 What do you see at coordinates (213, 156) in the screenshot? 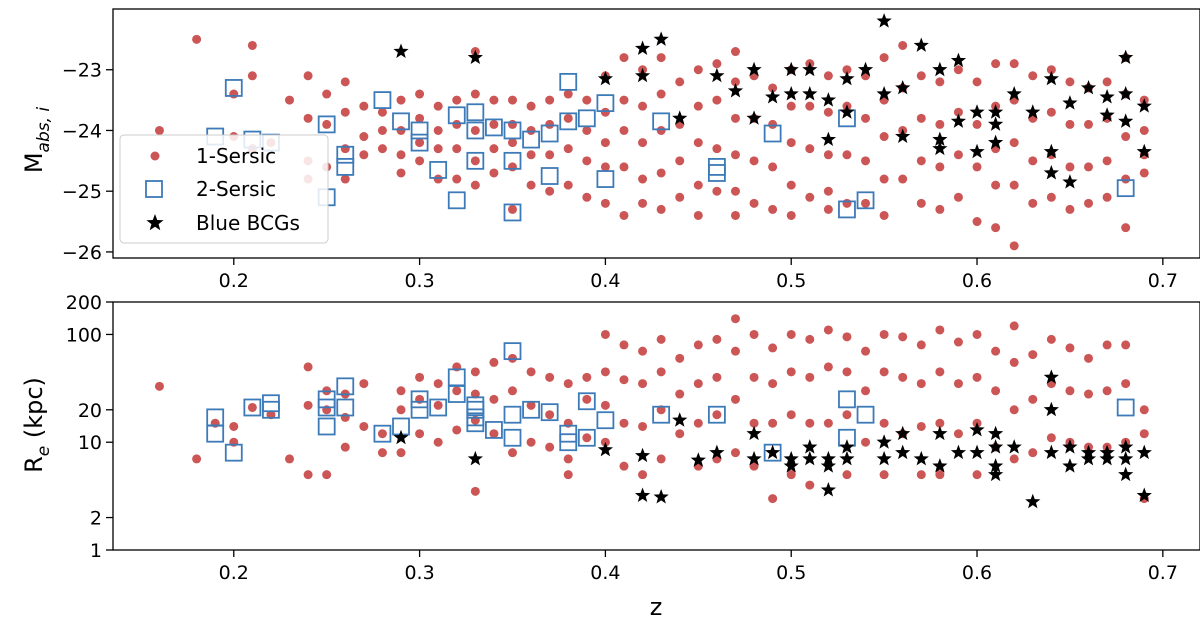
I see `legend-item-1-sersic: 1-Sersic` at bounding box center [213, 156].